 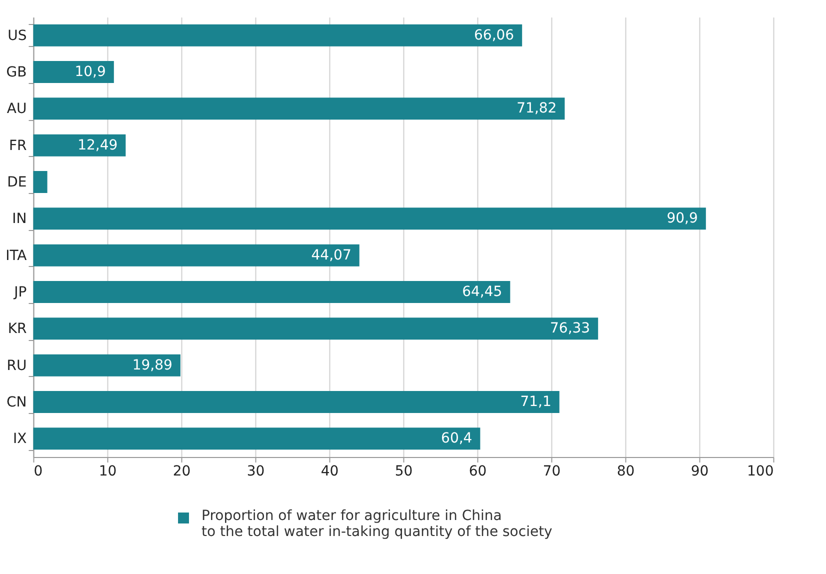 What do you see at coordinates (90, 72) in the screenshot?
I see `data-label: 10,9` at bounding box center [90, 72].